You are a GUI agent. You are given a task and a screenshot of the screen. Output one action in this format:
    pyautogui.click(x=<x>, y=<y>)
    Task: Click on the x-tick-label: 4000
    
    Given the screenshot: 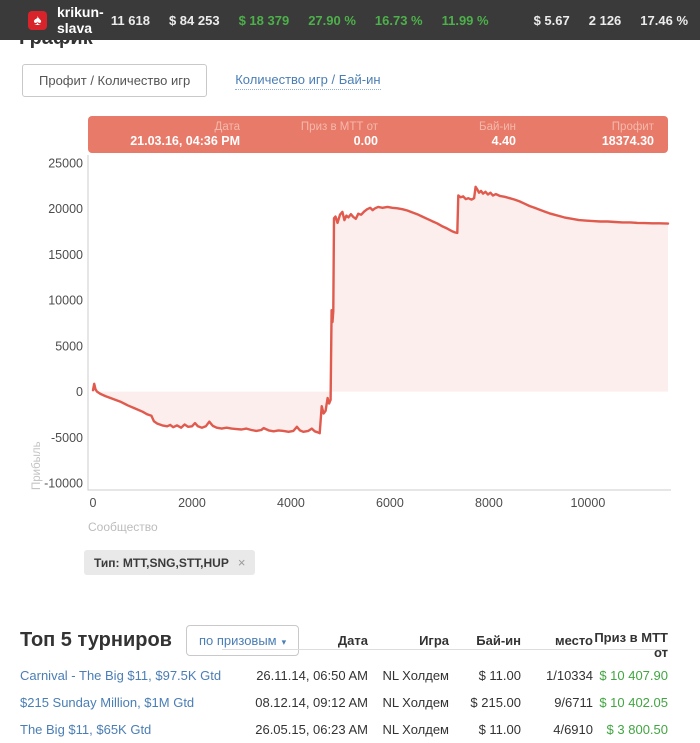 What is the action you would take?
    pyautogui.click(x=291, y=503)
    